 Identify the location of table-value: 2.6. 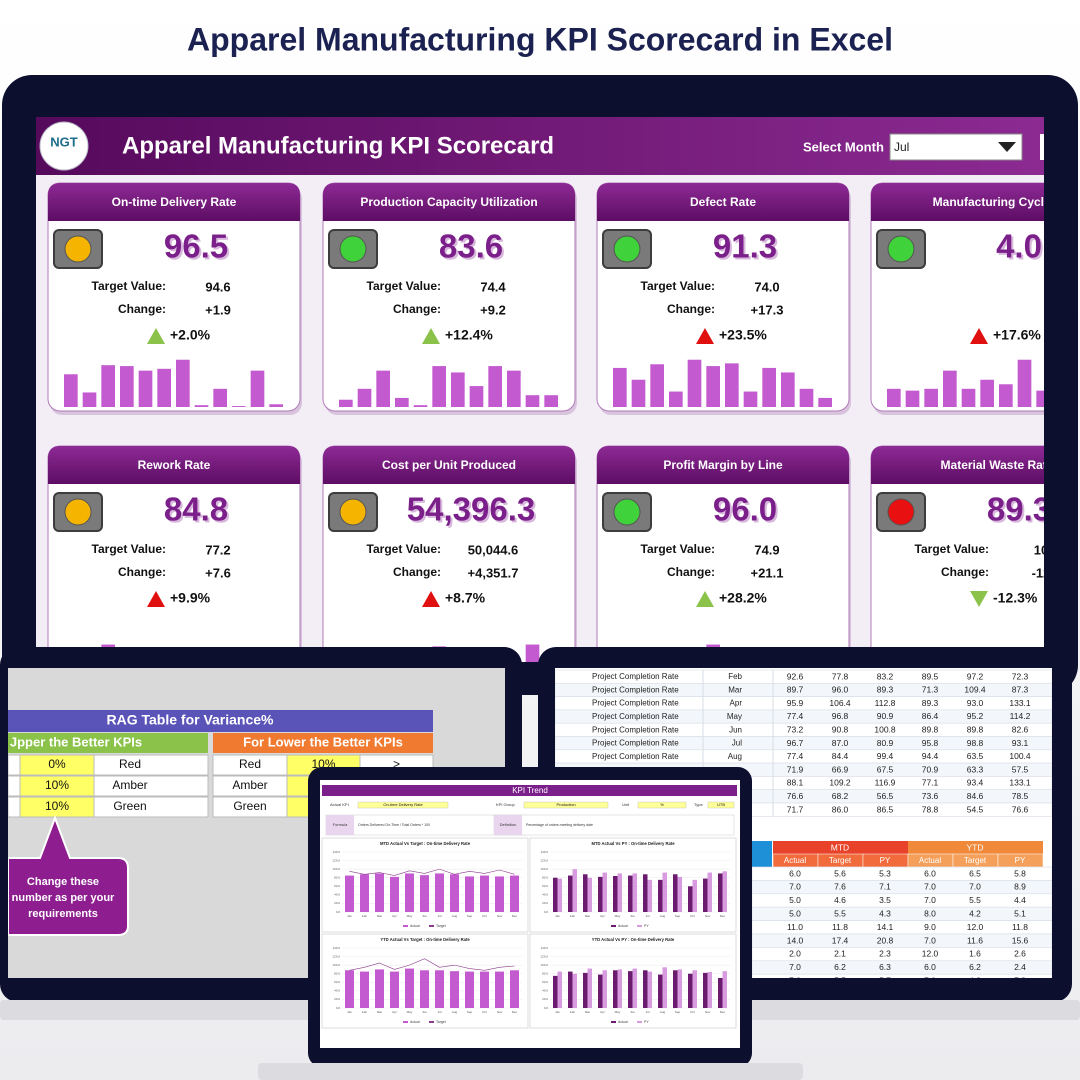
(1020, 954).